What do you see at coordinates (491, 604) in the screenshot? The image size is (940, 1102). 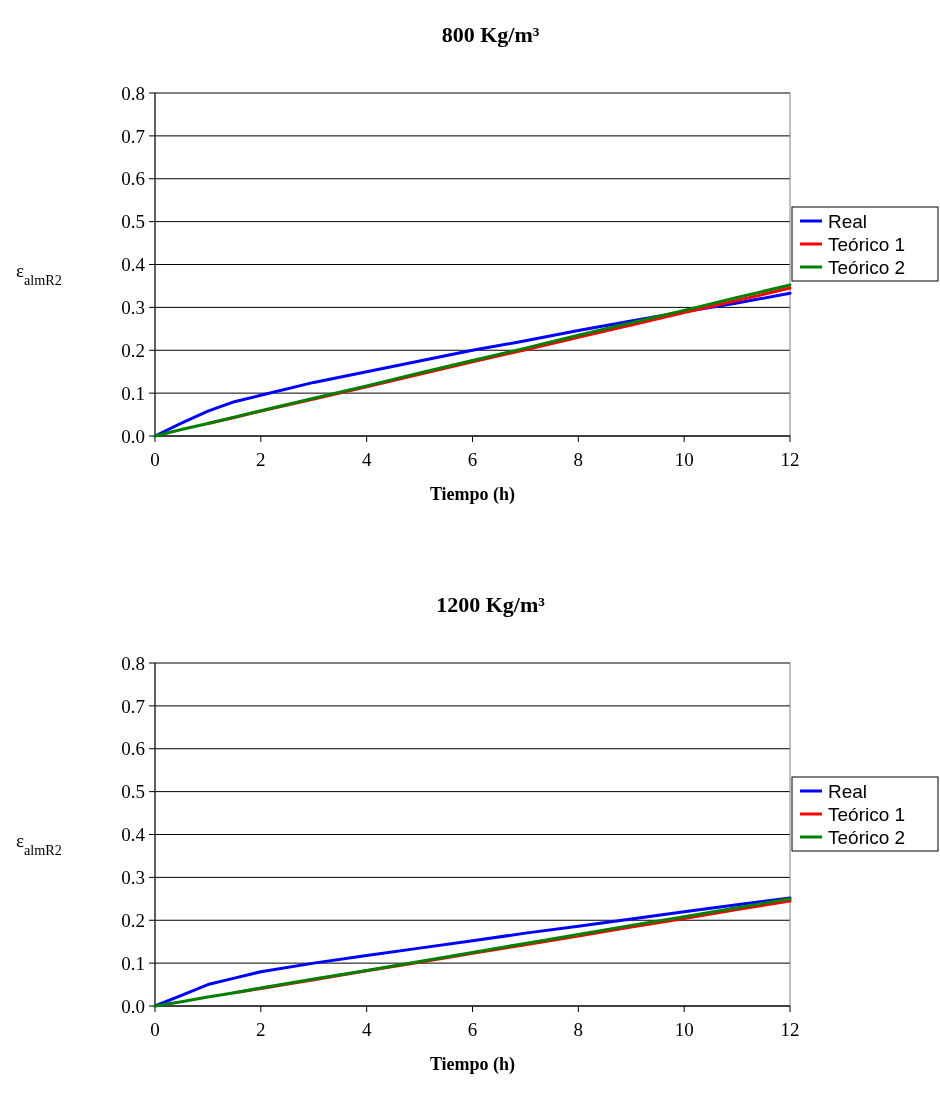 I see `chart-title: 1200 Kg/m³` at bounding box center [491, 604].